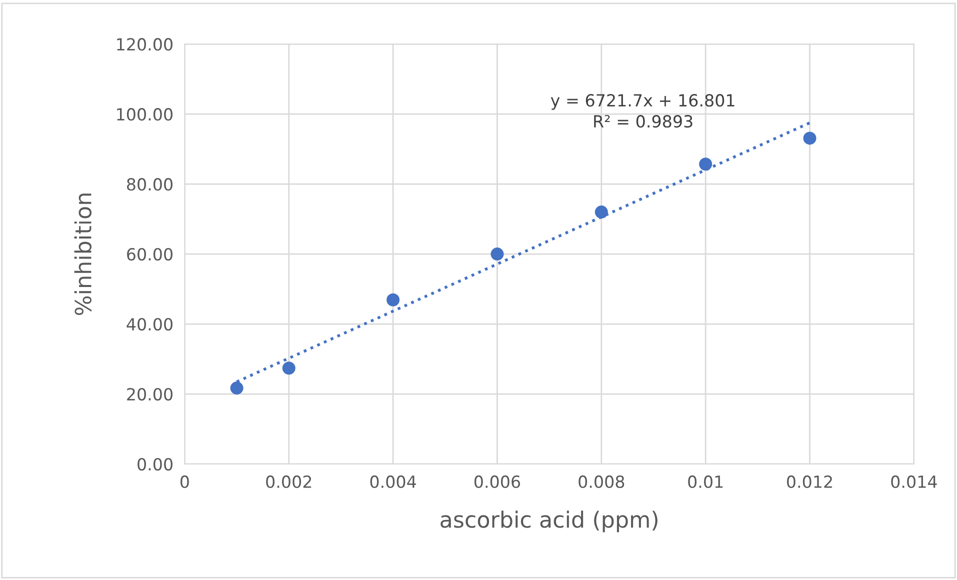  I want to click on y-tick-label: 0.00, so click(155, 464).